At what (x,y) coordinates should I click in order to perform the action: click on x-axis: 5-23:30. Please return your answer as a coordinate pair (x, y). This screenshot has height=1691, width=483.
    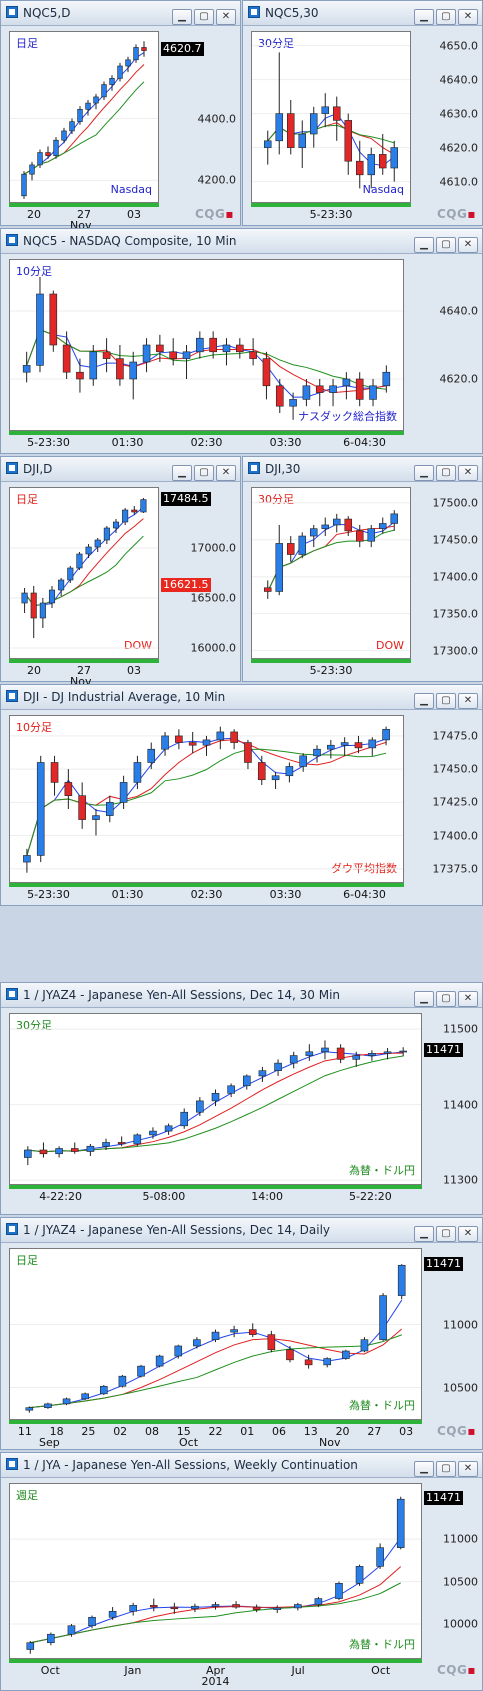
    Looking at the image, I should click on (331, 215).